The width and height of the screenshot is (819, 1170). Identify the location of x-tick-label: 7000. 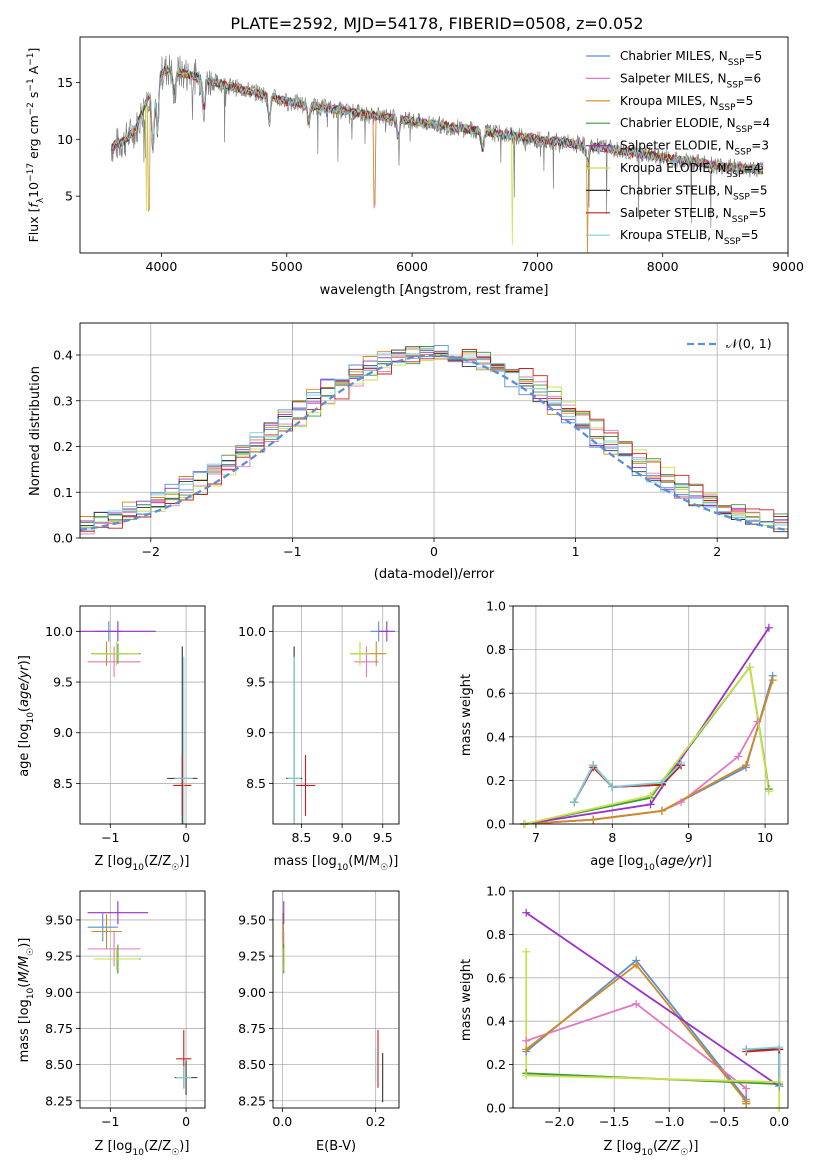
(537, 266).